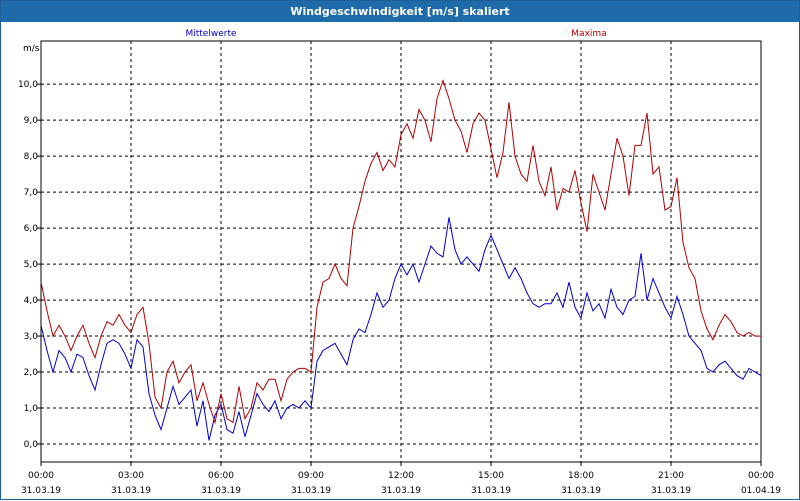 The height and width of the screenshot is (501, 800). Describe the element at coordinates (28, 85) in the screenshot. I see `y-tick-label: 10,0` at that location.